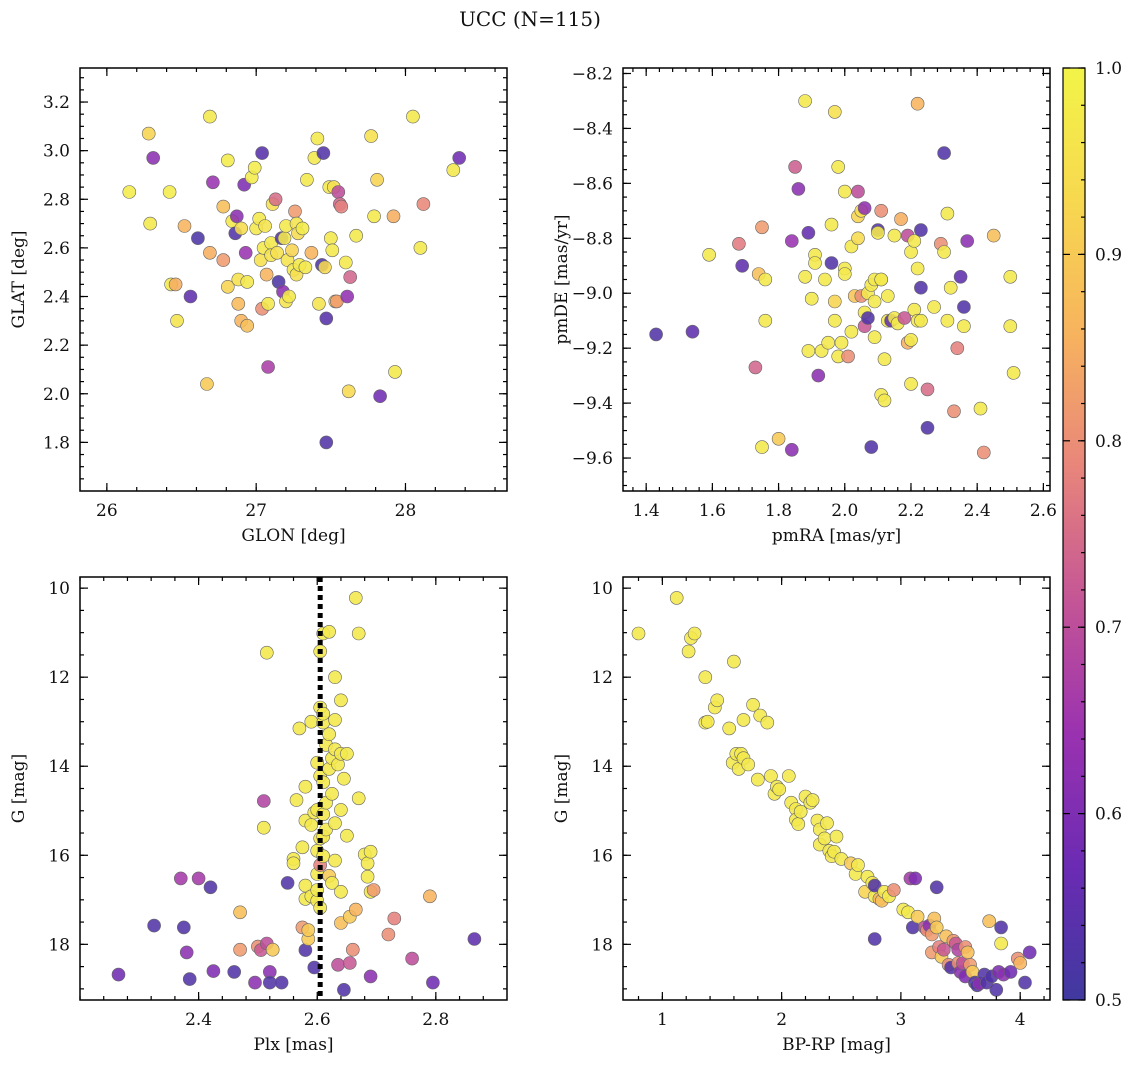  I want to click on y-tick-label: 1.8, so click(56, 443).